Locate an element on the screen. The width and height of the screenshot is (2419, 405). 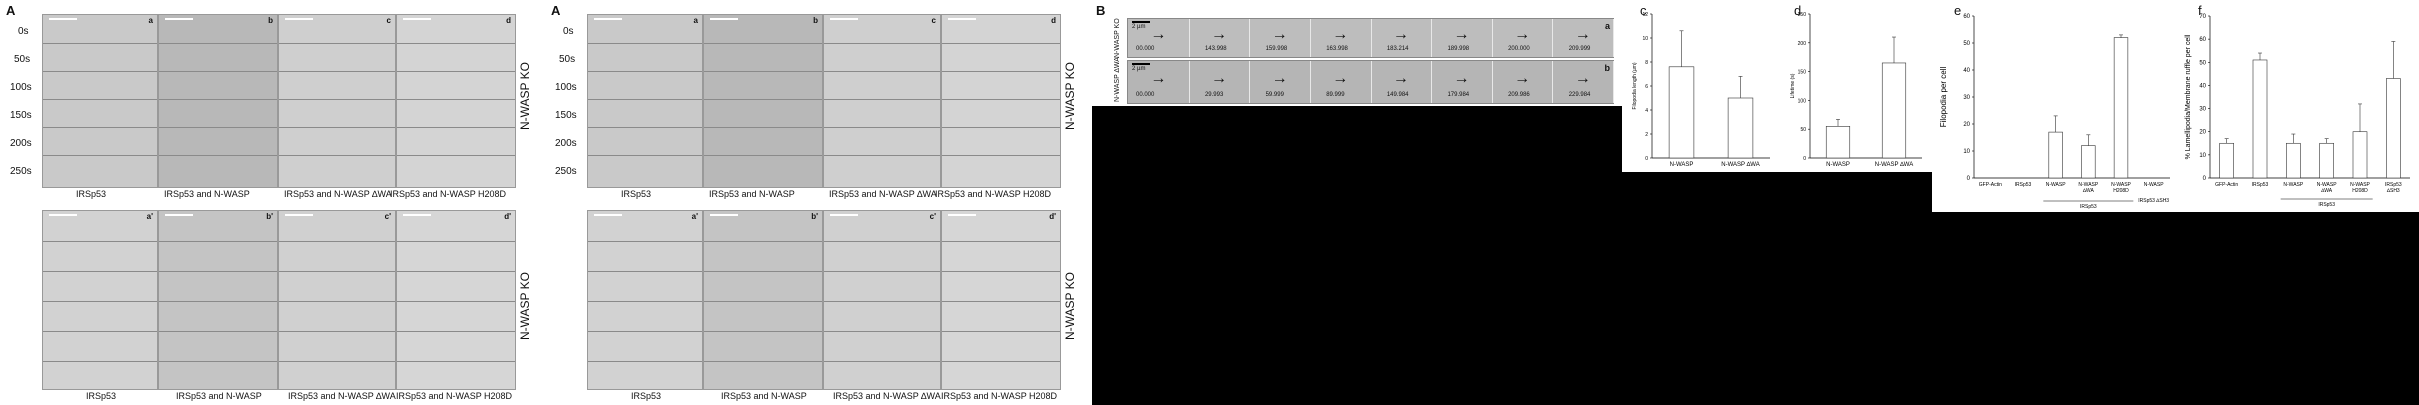
frame-time: 143.998 is located at coordinates (1215, 49).